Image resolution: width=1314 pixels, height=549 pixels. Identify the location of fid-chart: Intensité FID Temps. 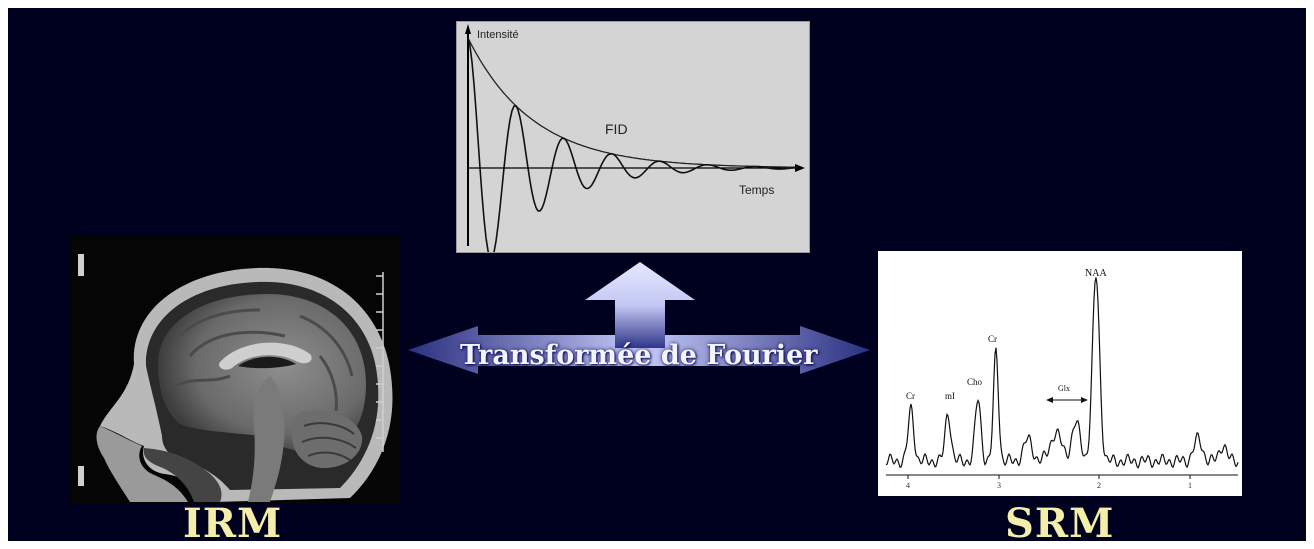
(635, 141).